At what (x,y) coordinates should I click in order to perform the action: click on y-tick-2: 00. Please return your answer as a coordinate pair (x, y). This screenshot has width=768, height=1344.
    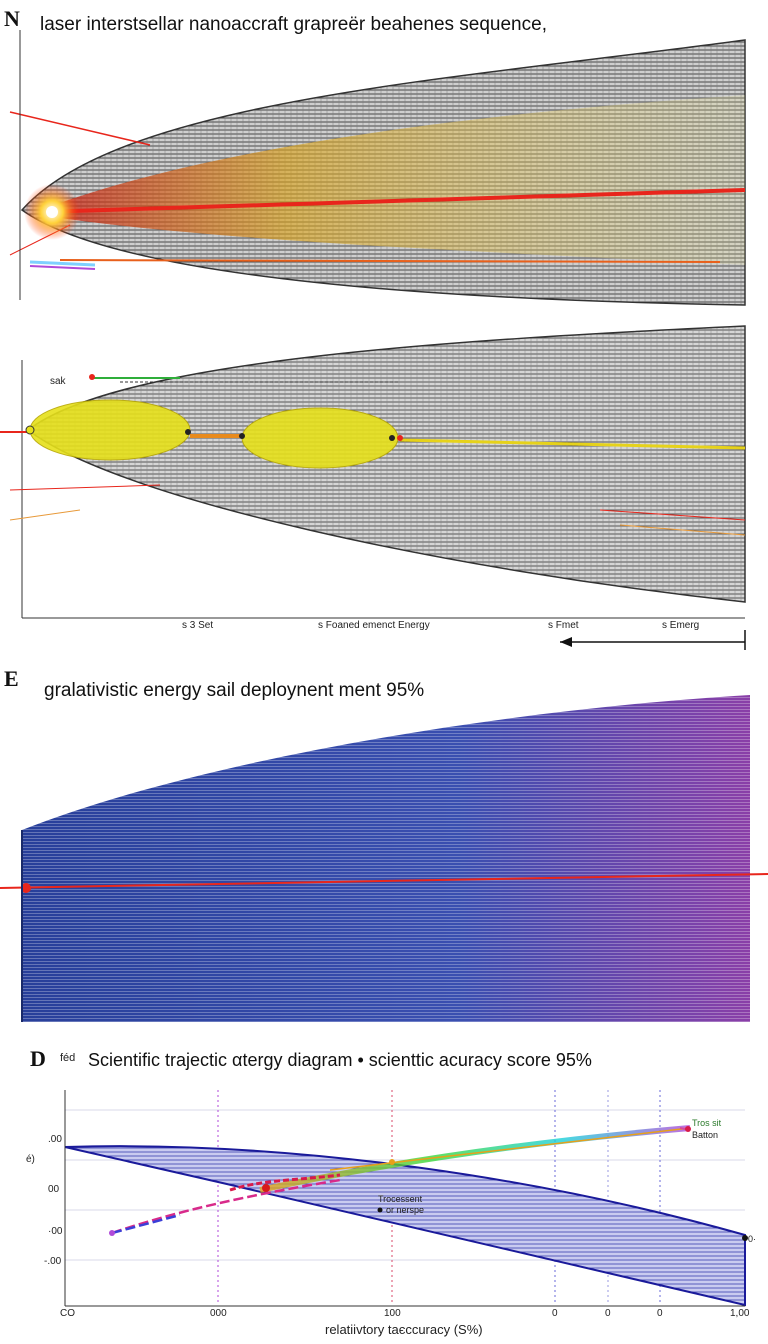
    Looking at the image, I should click on (54, 1189).